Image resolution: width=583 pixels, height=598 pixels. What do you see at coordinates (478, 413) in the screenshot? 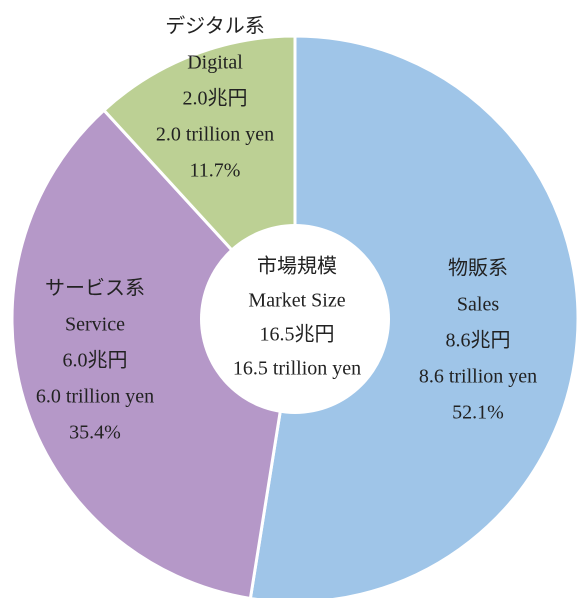
I see `value-label: 52.1%` at bounding box center [478, 413].